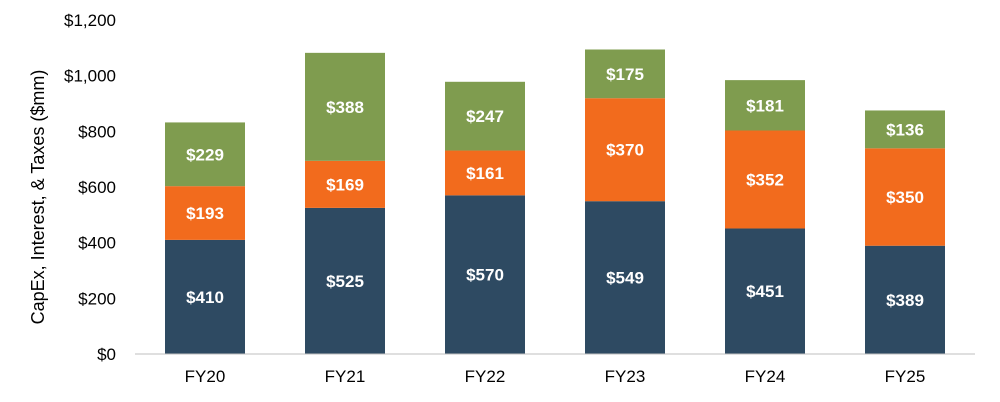 The height and width of the screenshot is (402, 1000). Describe the element at coordinates (97, 187) in the screenshot. I see `y-tick-label: $600` at that location.